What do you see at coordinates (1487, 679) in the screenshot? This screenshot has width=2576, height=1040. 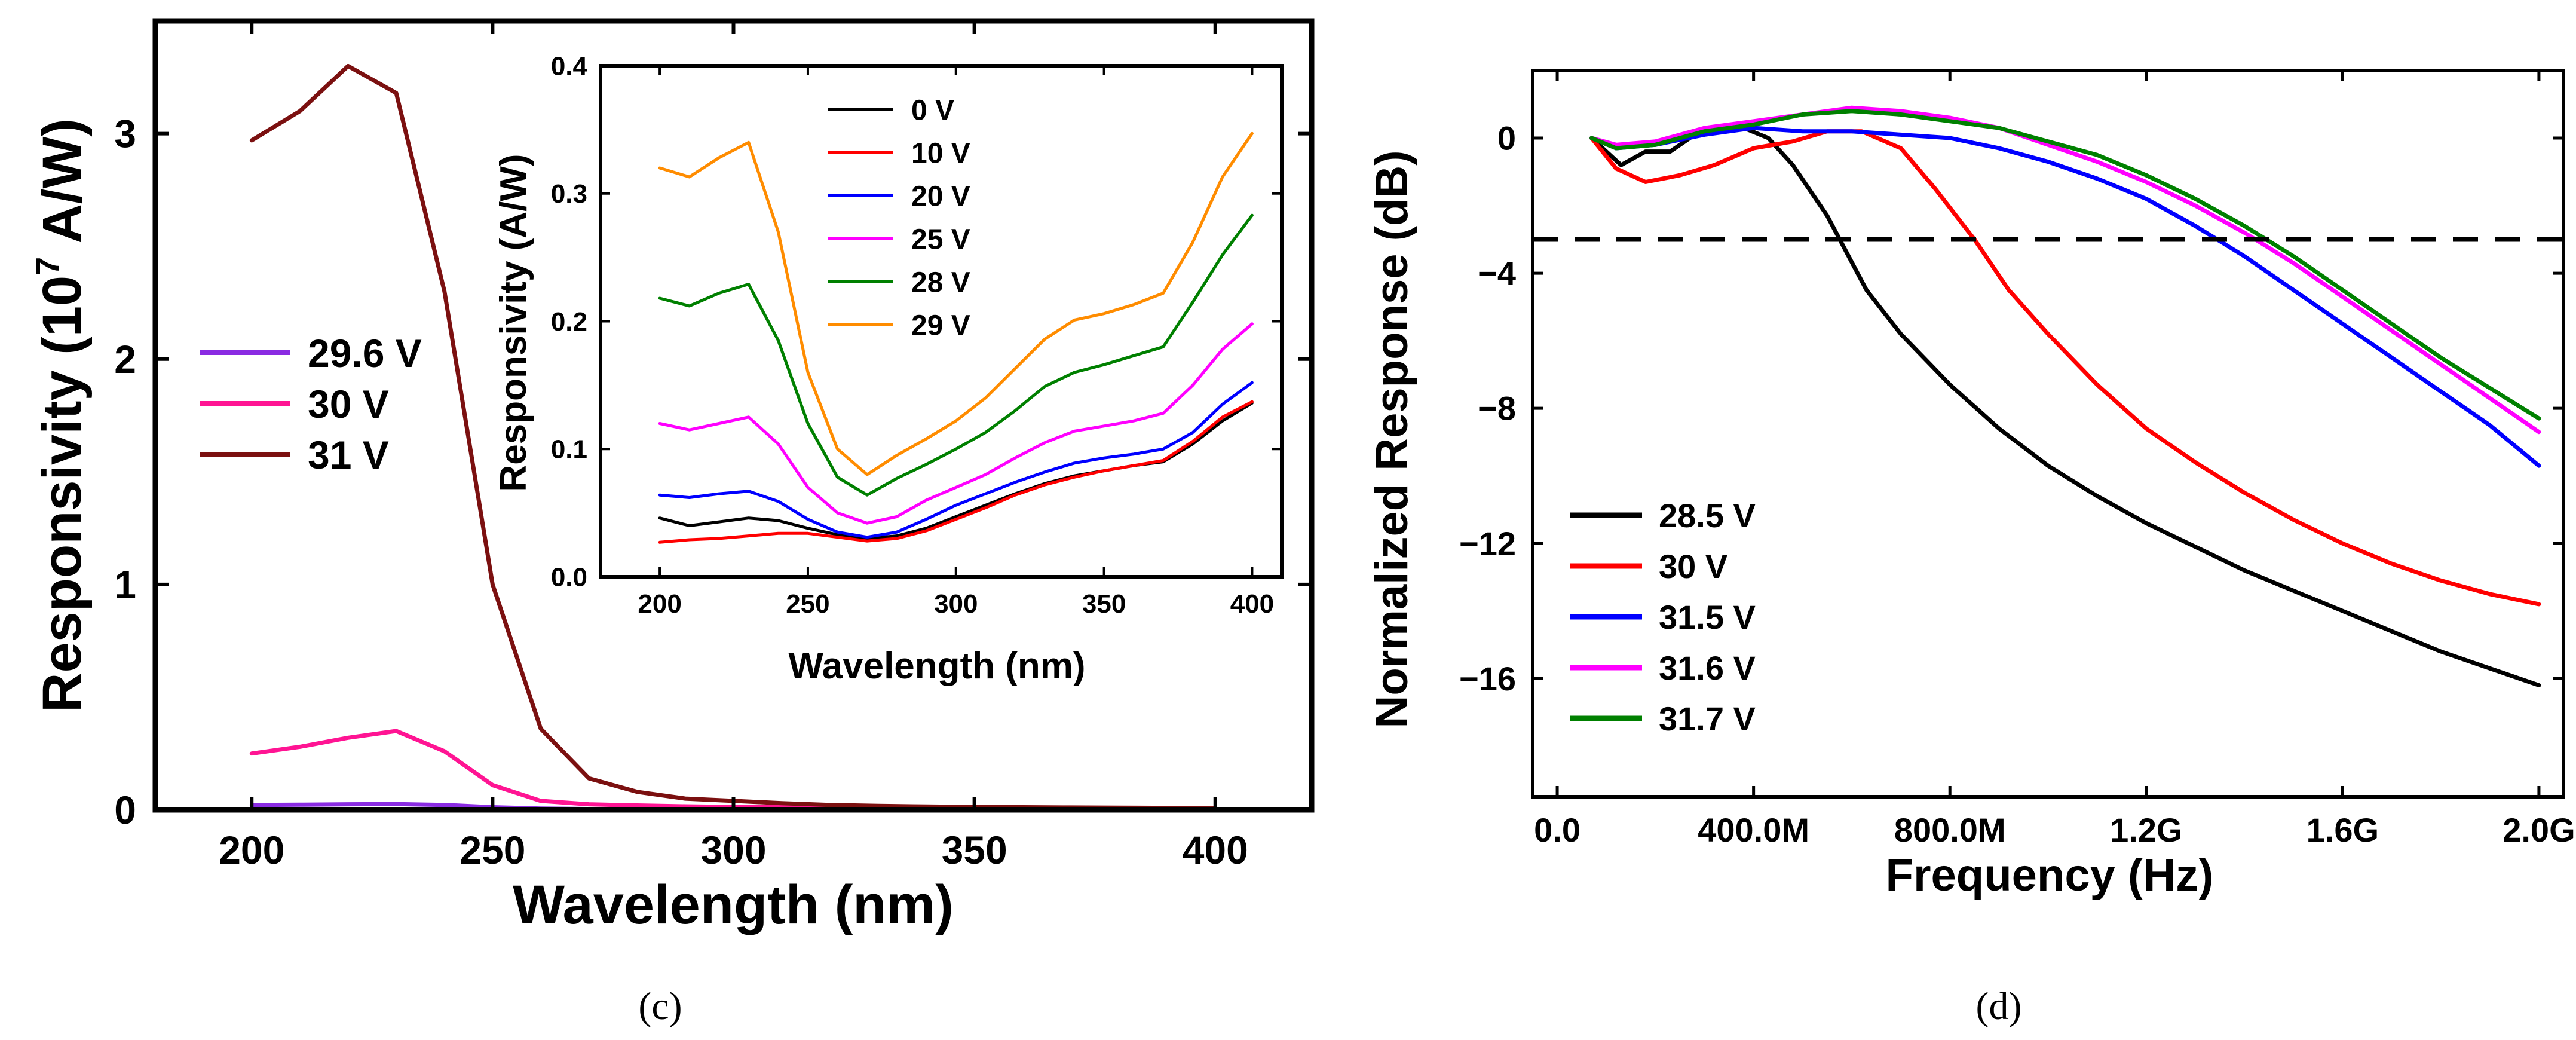 I see `chart-d-ytick-label: −16` at bounding box center [1487, 679].